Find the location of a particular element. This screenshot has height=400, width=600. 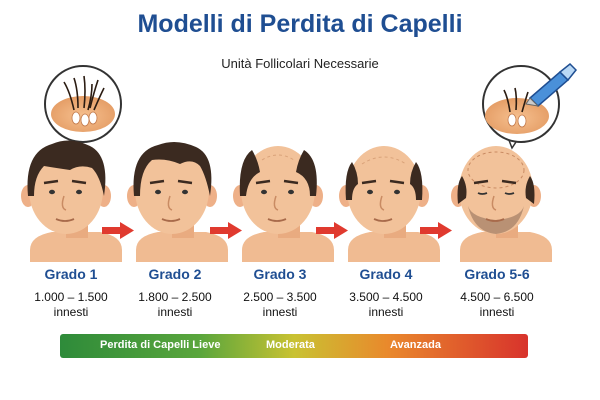

grade-1-unit: innesti is located at coordinates (71, 312).